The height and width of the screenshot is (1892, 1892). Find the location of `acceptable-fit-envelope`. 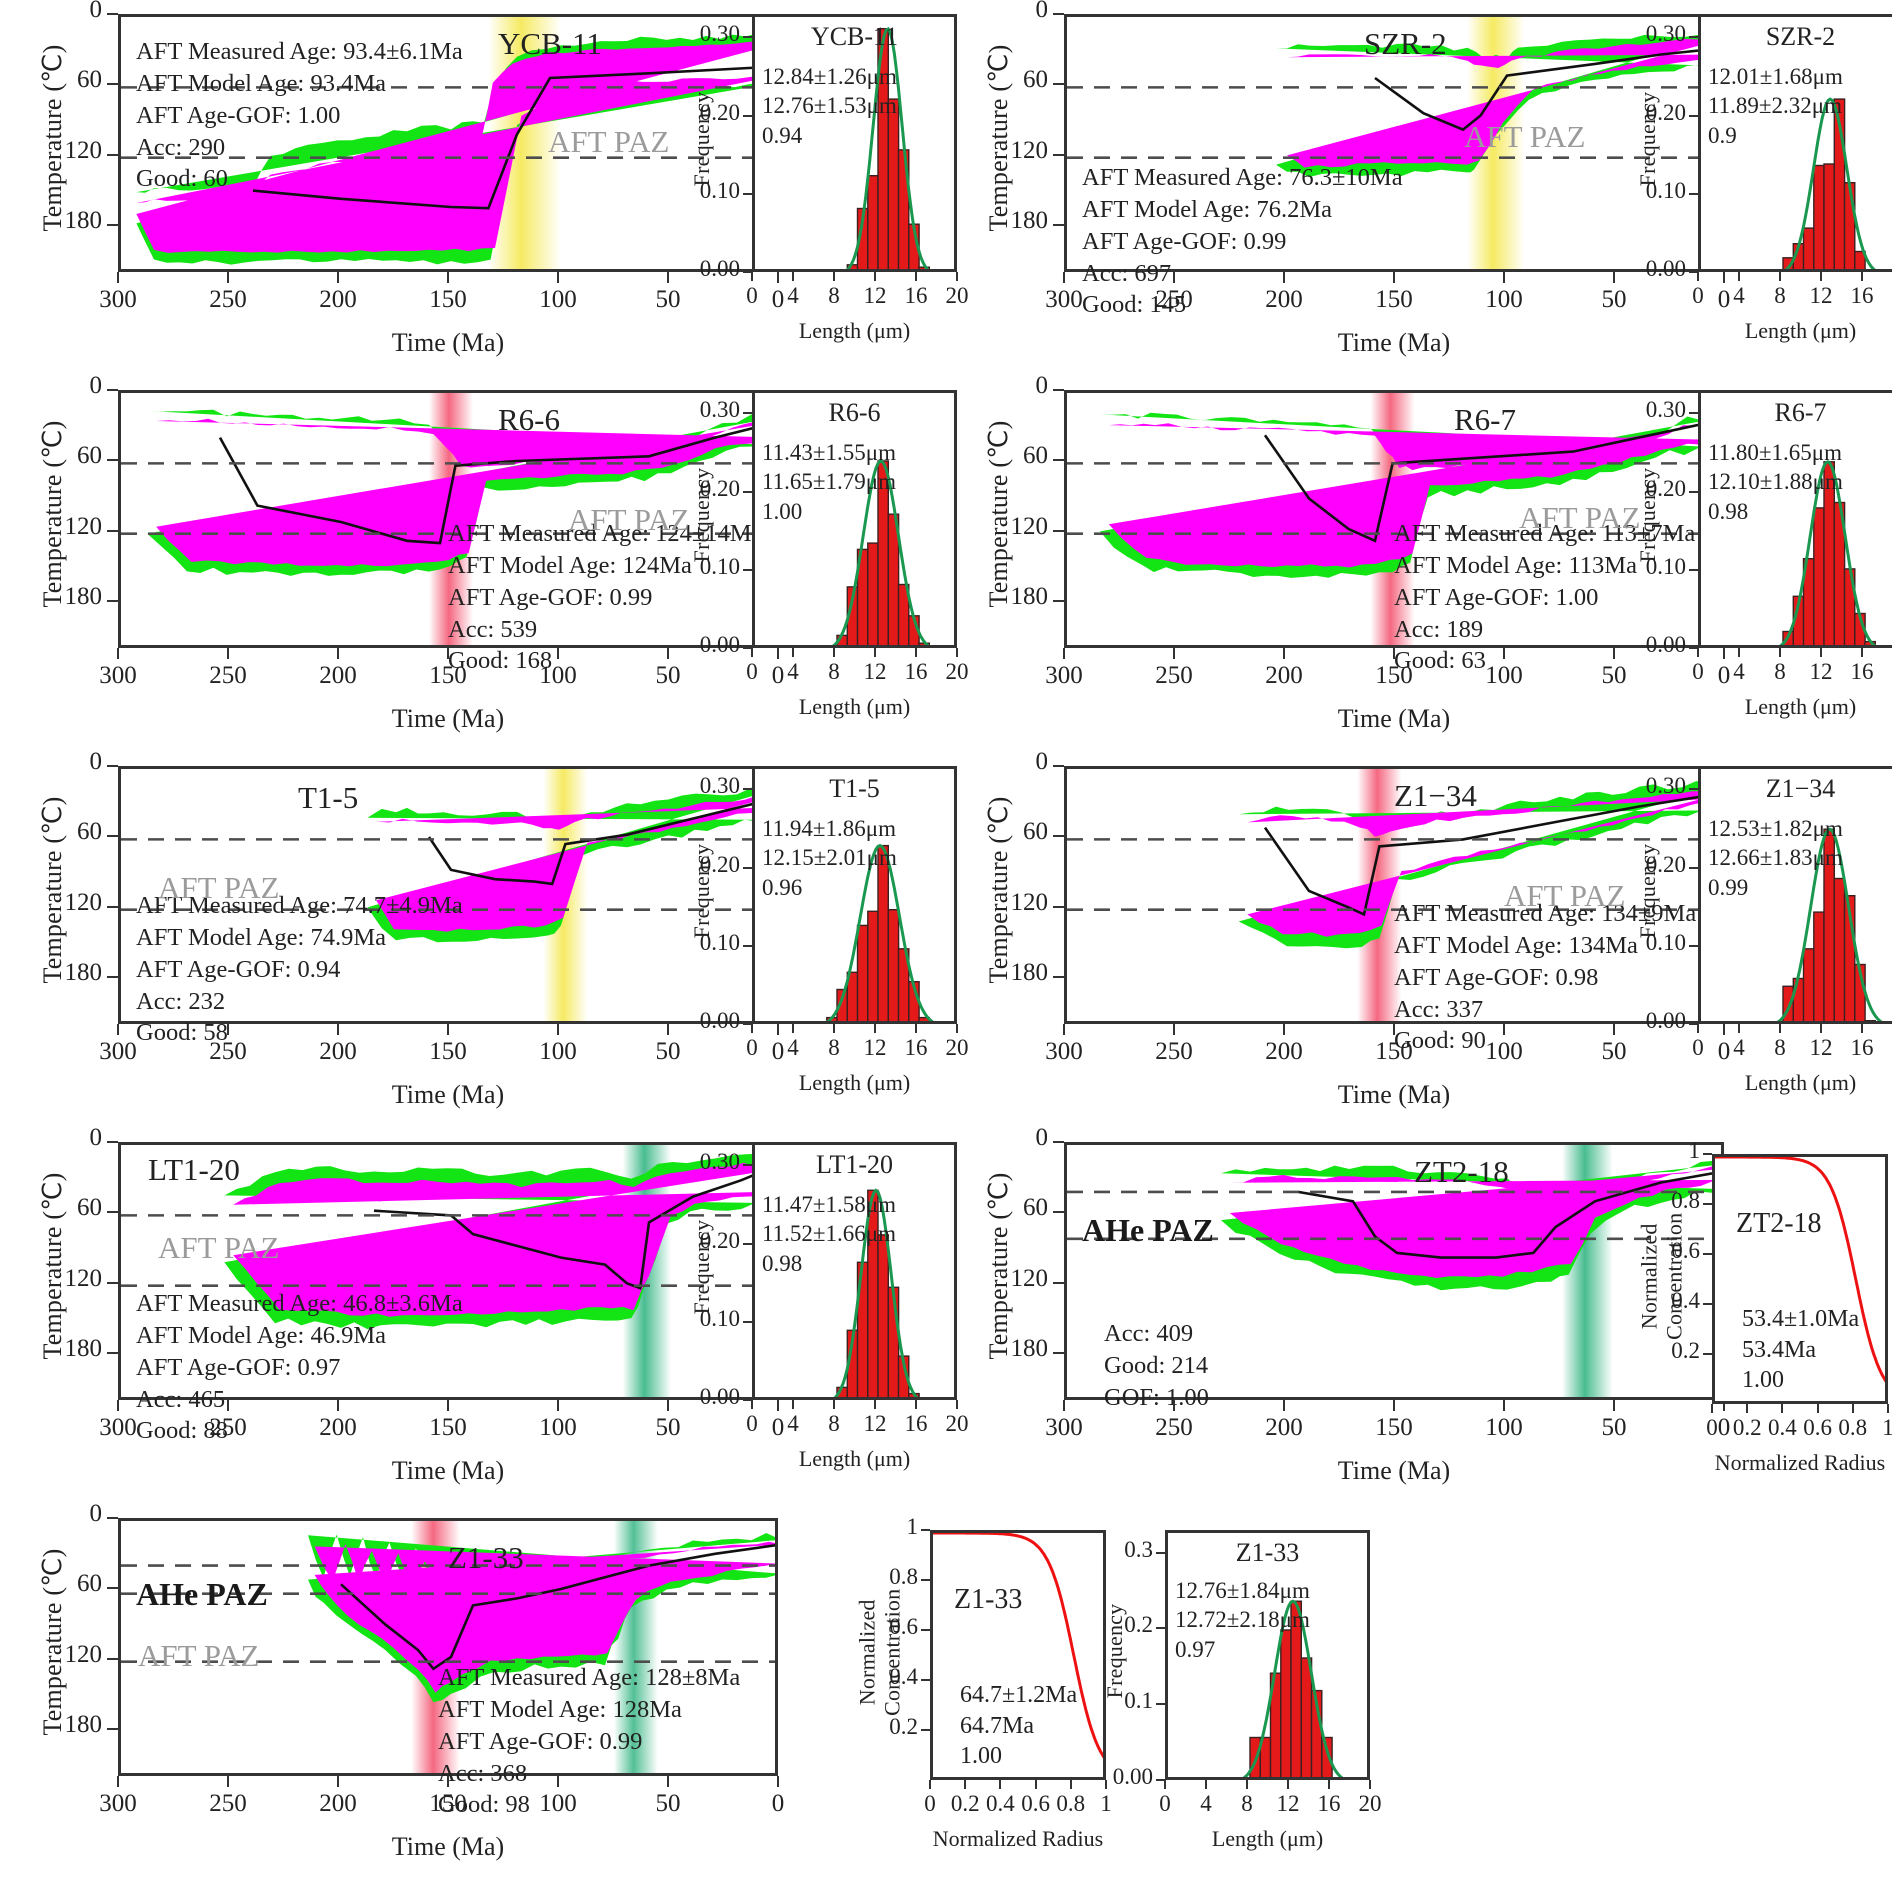

acceptable-fit-envelope is located at coordinates (575, 863).